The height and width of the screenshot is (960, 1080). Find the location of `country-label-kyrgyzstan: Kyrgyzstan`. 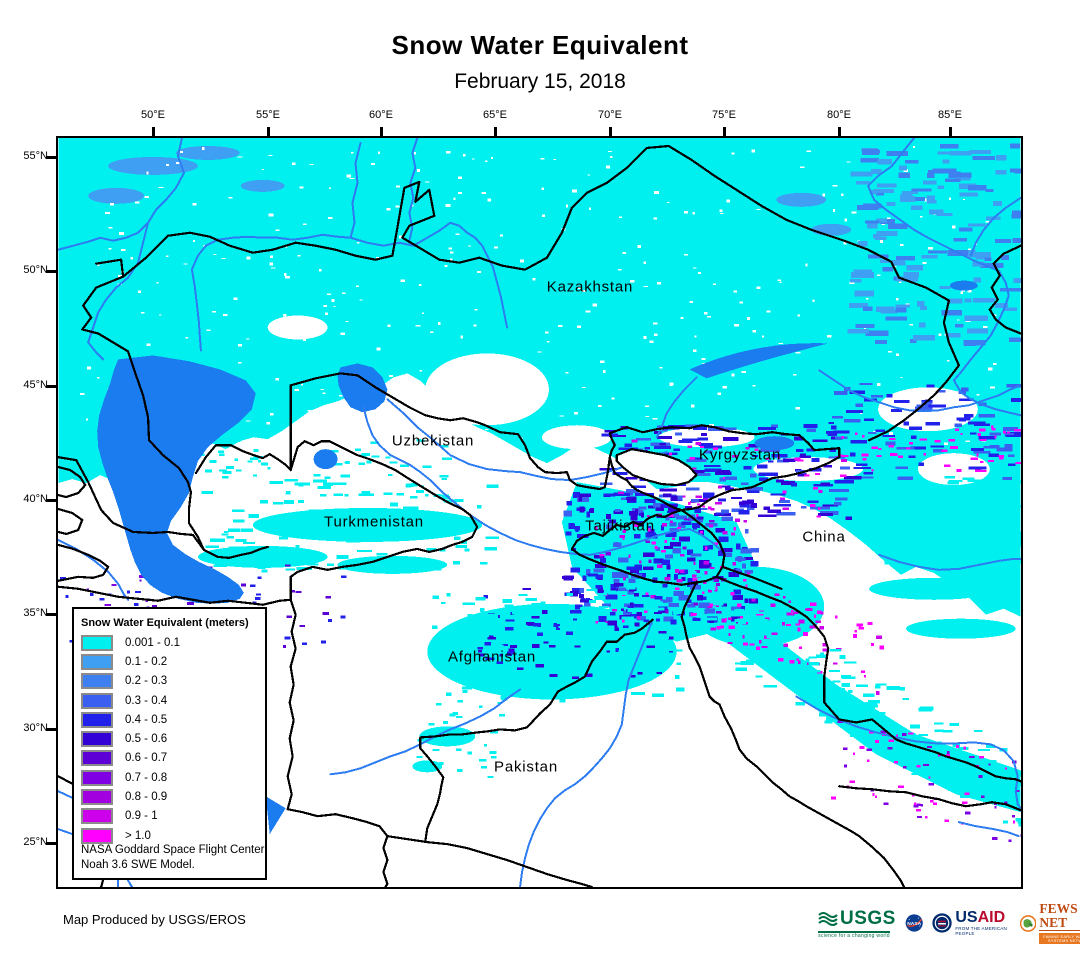

country-label-kyrgyzstan: Kyrgyzstan is located at coordinates (740, 455).